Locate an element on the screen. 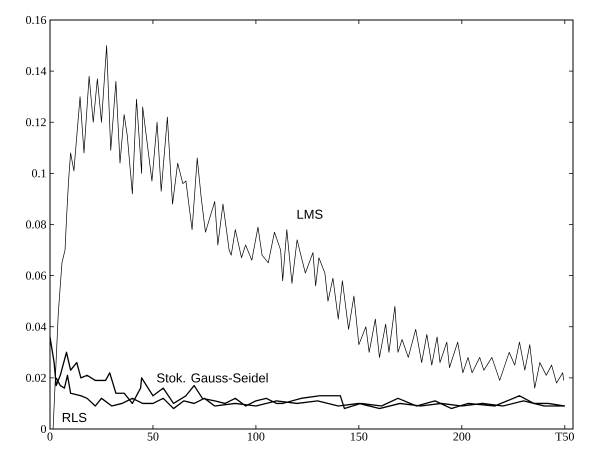 The height and width of the screenshot is (451, 595). x-tick-label: 200 is located at coordinates (461, 436).